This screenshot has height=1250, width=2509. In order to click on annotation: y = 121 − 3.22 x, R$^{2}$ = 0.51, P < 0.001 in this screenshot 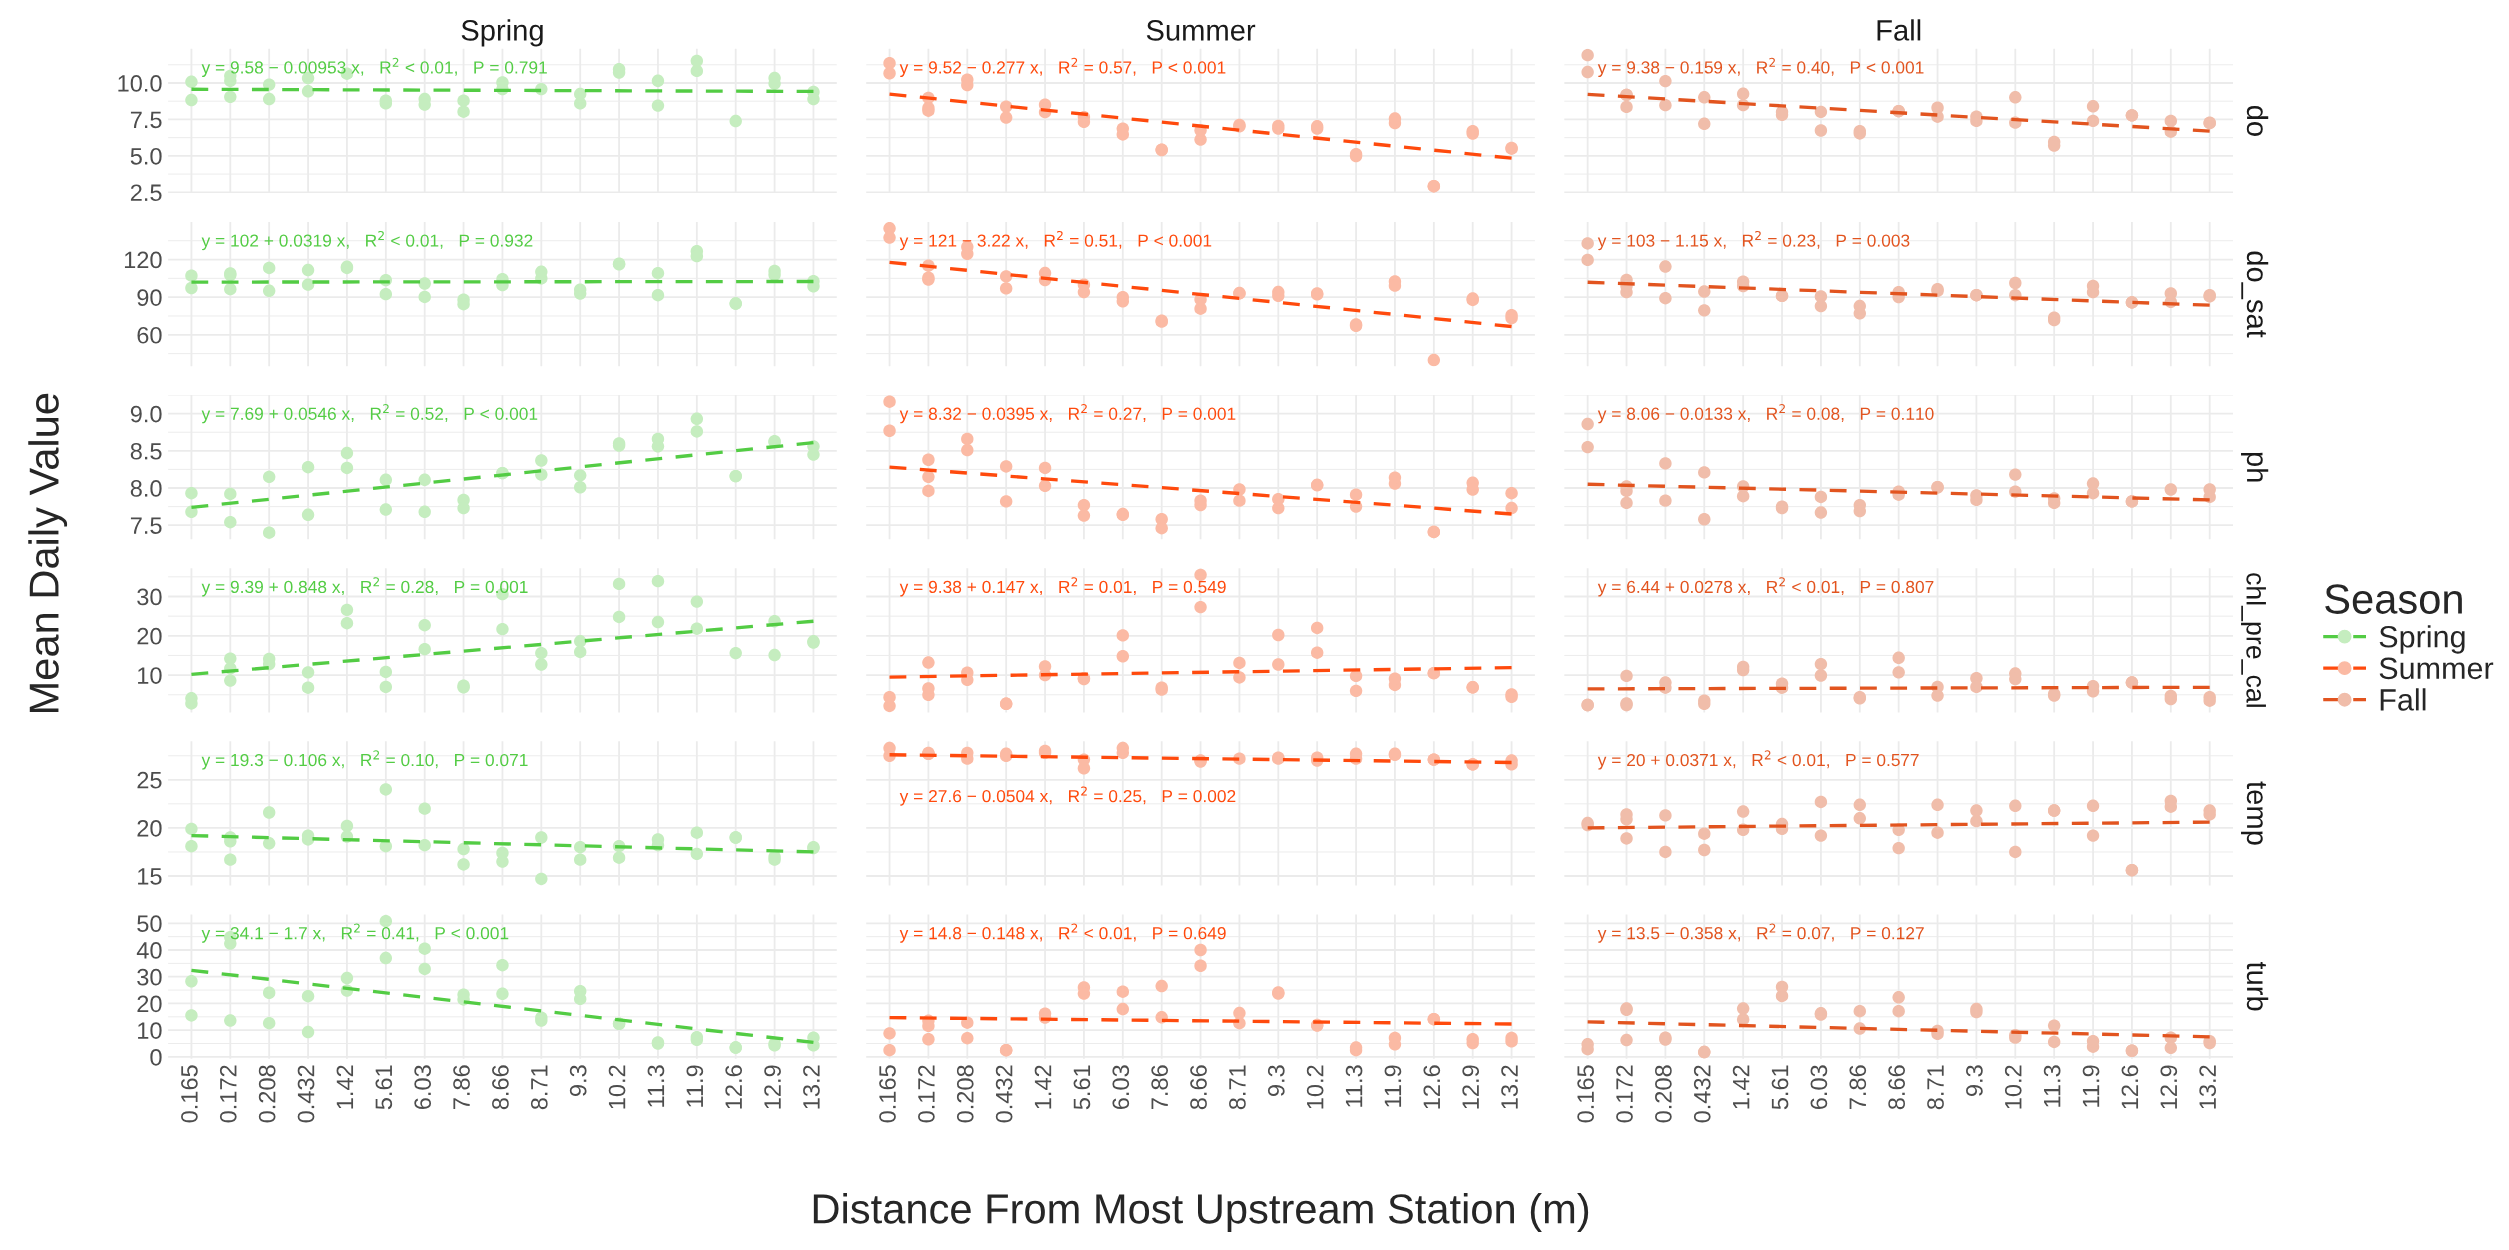, I will do `click(1055, 240)`.